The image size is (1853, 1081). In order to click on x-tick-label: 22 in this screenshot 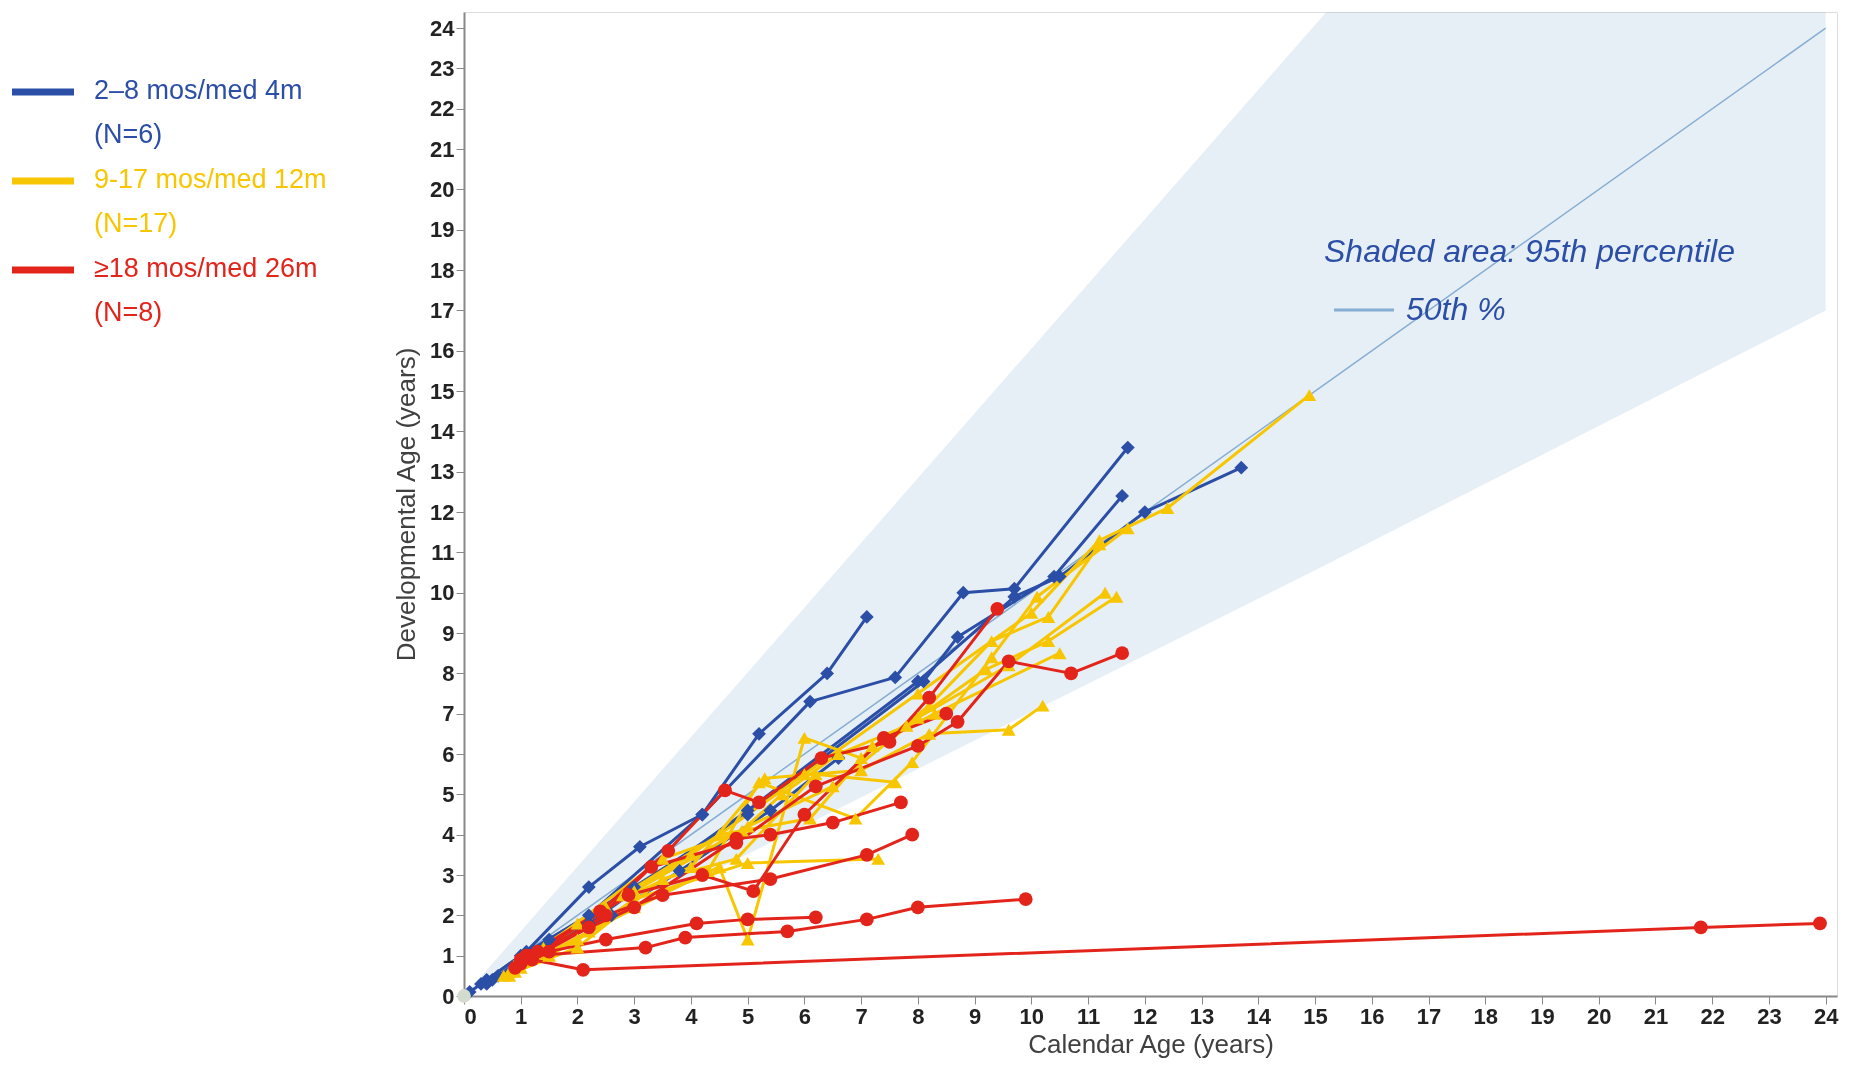, I will do `click(1712, 1016)`.